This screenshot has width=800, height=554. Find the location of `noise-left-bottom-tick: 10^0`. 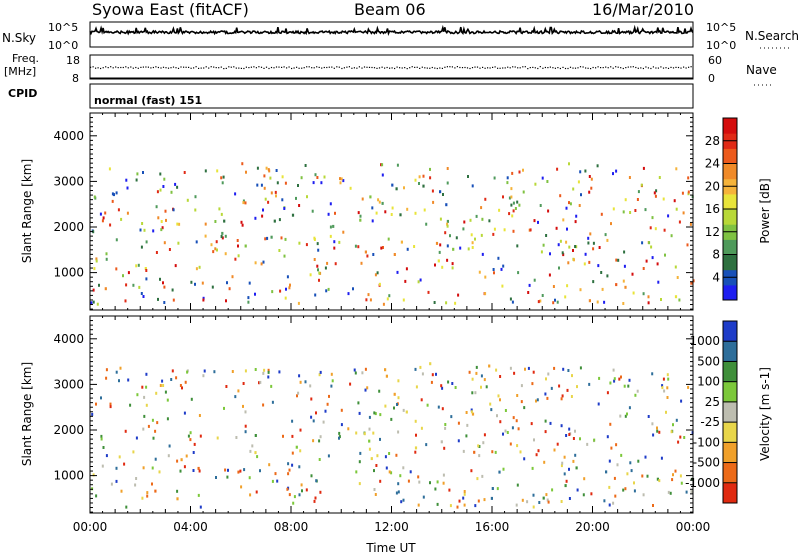

noise-left-bottom-tick: 10^0 is located at coordinates (63, 45).